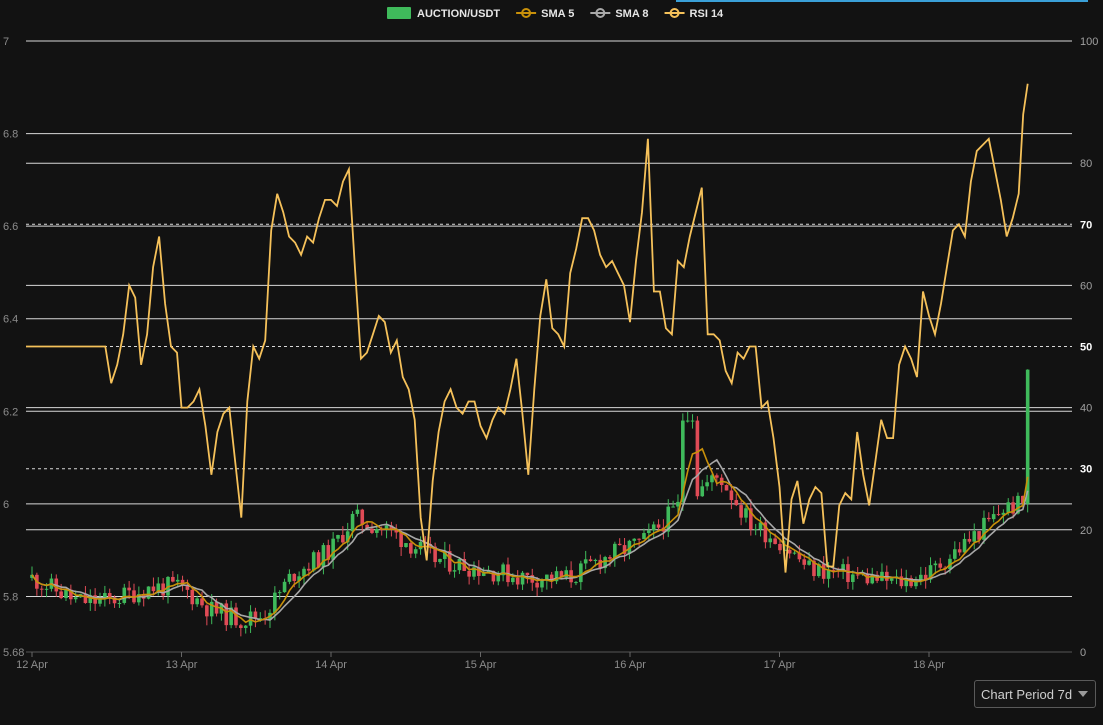 This screenshot has width=1103, height=725. Describe the element at coordinates (10, 135) in the screenshot. I see `left-tick-label: 6.8` at that location.